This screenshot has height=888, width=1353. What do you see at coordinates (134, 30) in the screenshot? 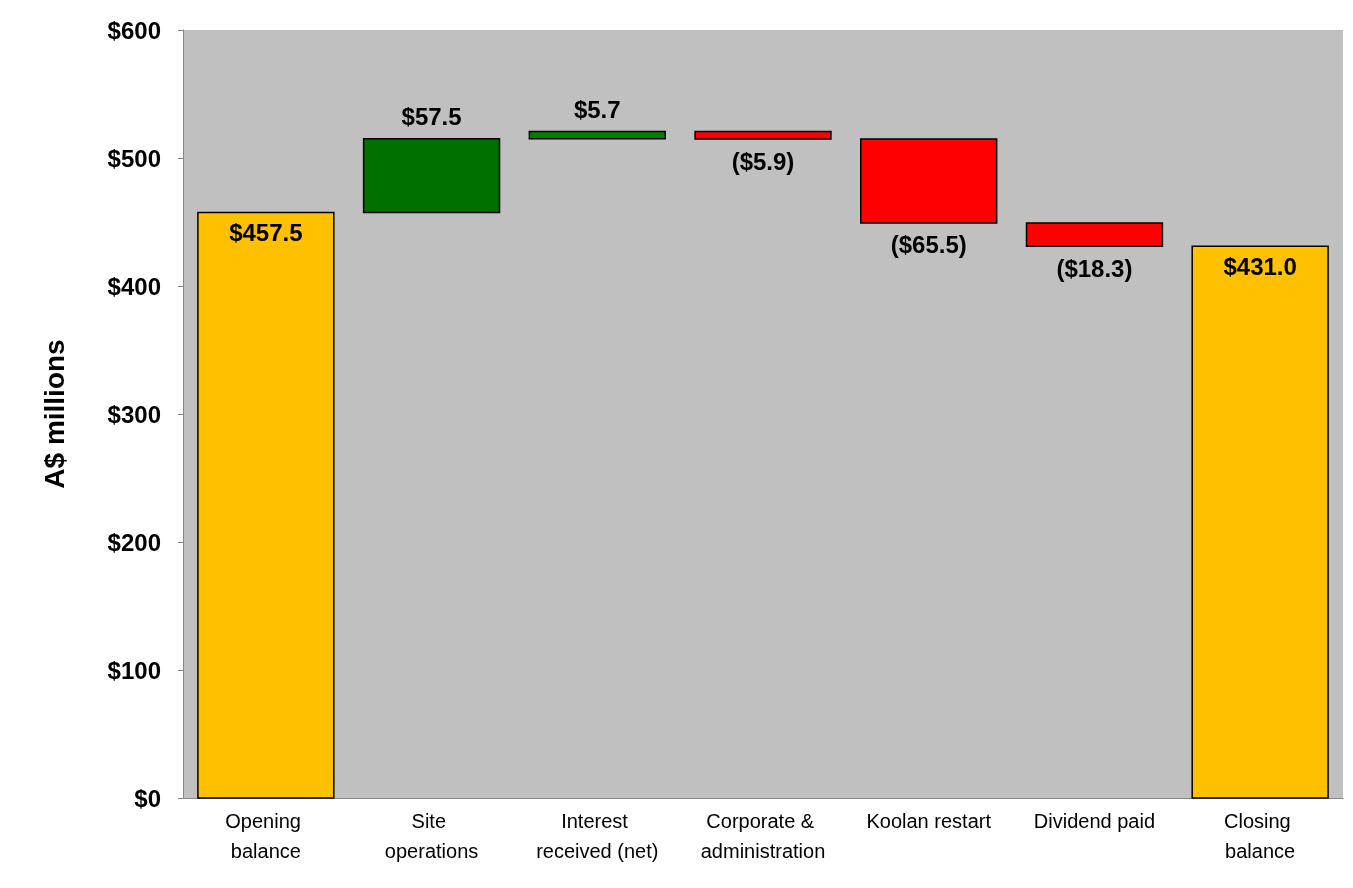
I see `y-tick-label: $600` at bounding box center [134, 30].